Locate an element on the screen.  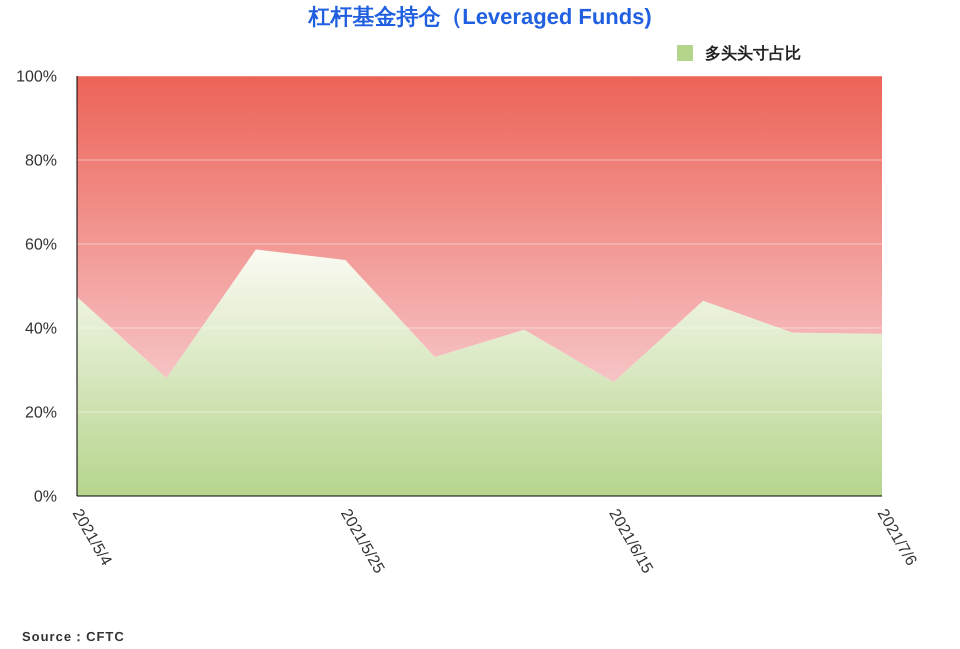
legend-label: 多头头寸占比 is located at coordinates (753, 53).